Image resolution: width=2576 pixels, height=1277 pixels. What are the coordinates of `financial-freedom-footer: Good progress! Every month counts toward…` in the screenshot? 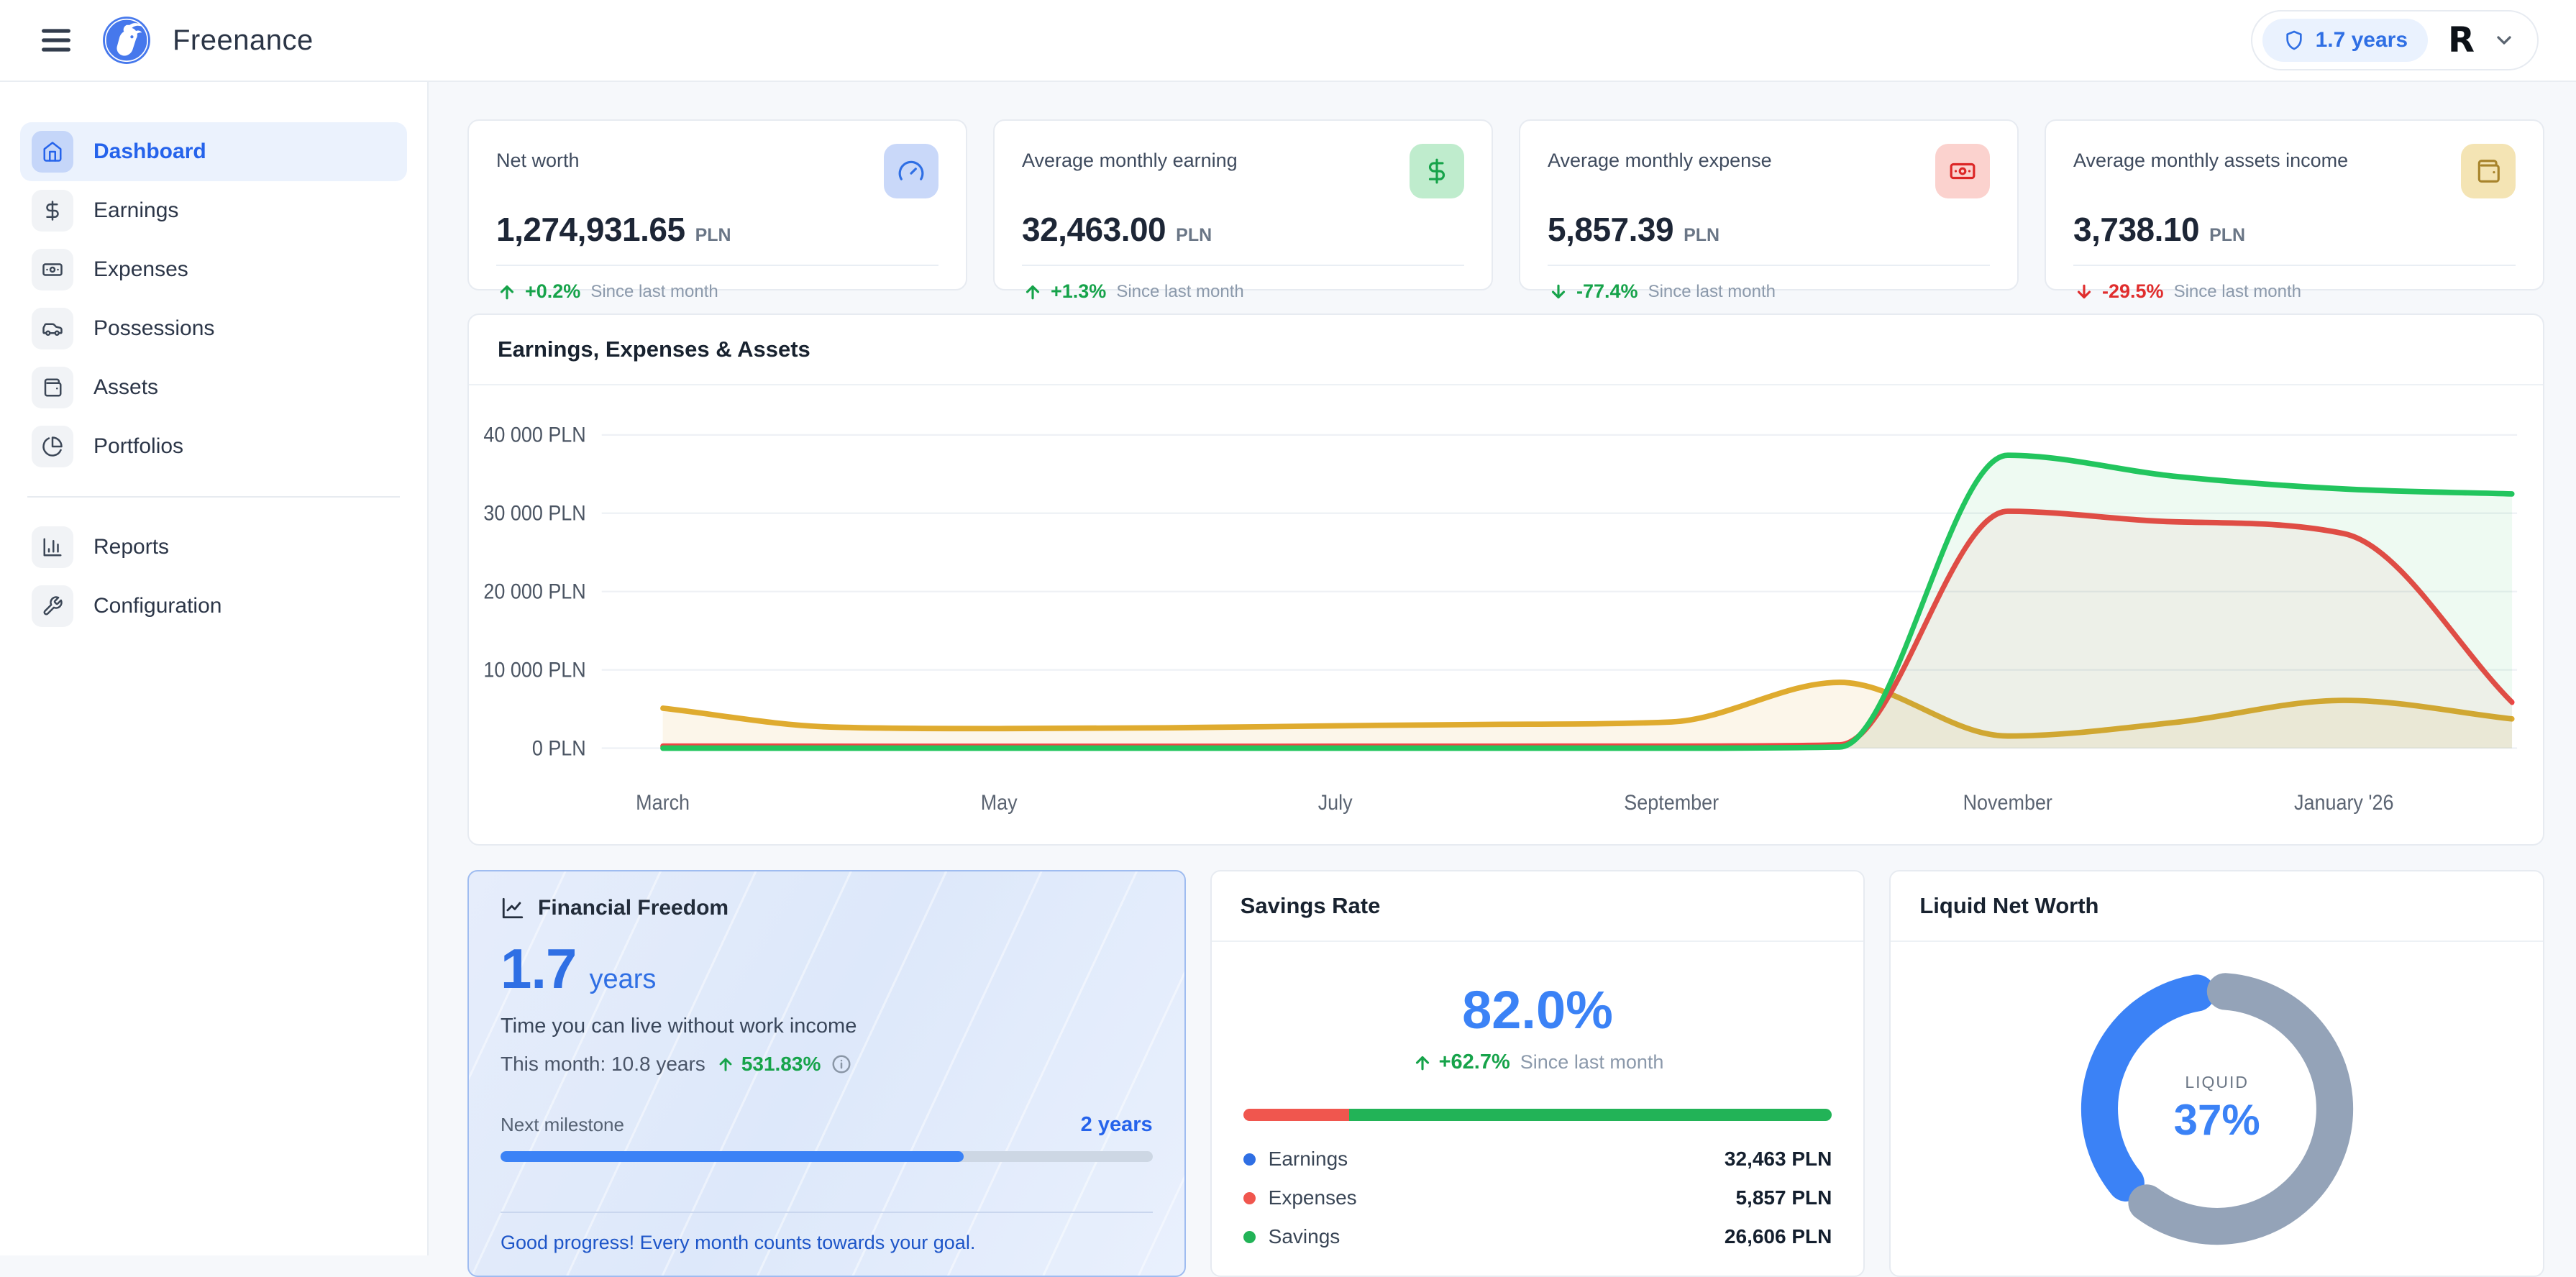 It's located at (738, 1242).